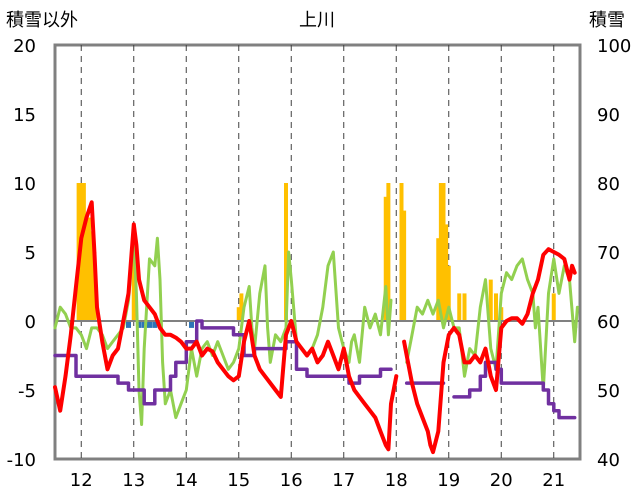  I want to click on x-tick-label: 15, so click(238, 480).